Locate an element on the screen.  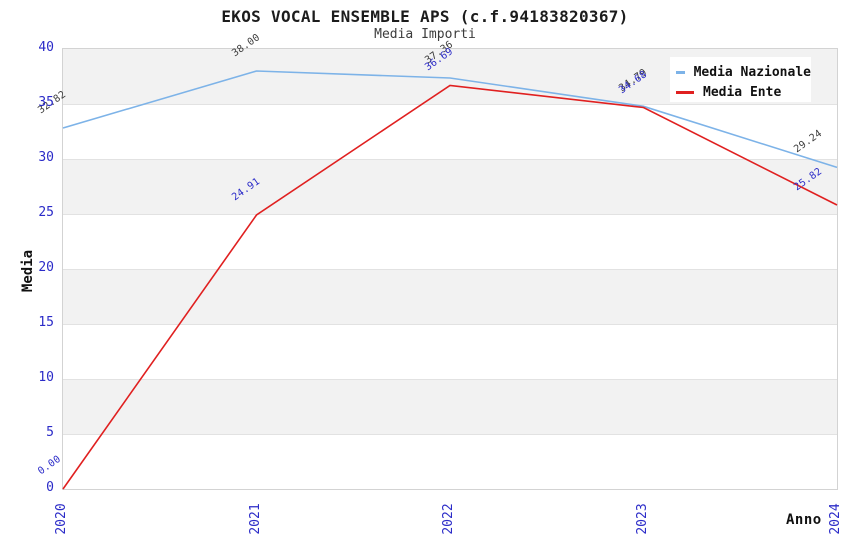
legend-item-media-ente: Media Ente is located at coordinates (743, 92).